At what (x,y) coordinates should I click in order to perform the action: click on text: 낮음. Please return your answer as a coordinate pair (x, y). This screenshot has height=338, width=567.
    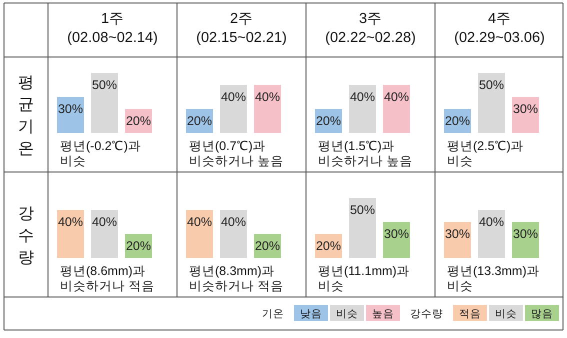
    Looking at the image, I should click on (311, 314).